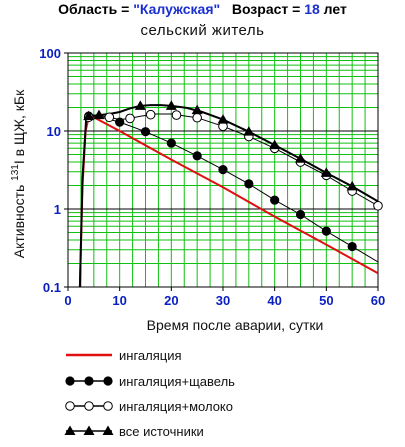  I want to click on legend-label-all-sources: все источники, so click(161, 431).